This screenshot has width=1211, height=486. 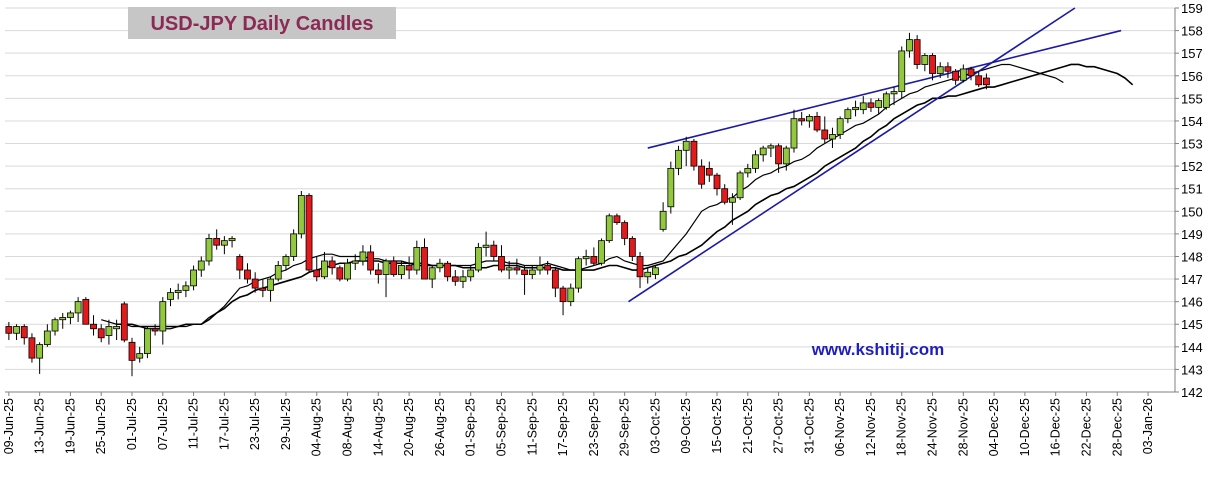 I want to click on x-tick-label: 23-Jul-25, so click(x=255, y=424).